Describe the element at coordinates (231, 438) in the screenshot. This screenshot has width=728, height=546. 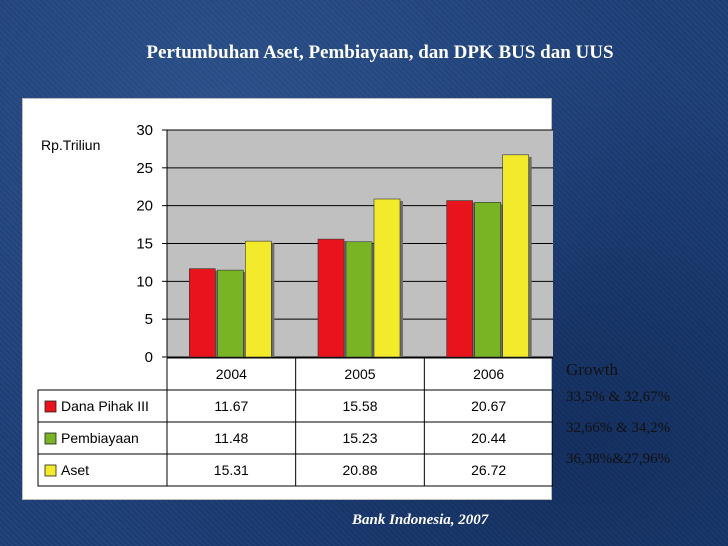
I see `data-label: 11.48` at that location.